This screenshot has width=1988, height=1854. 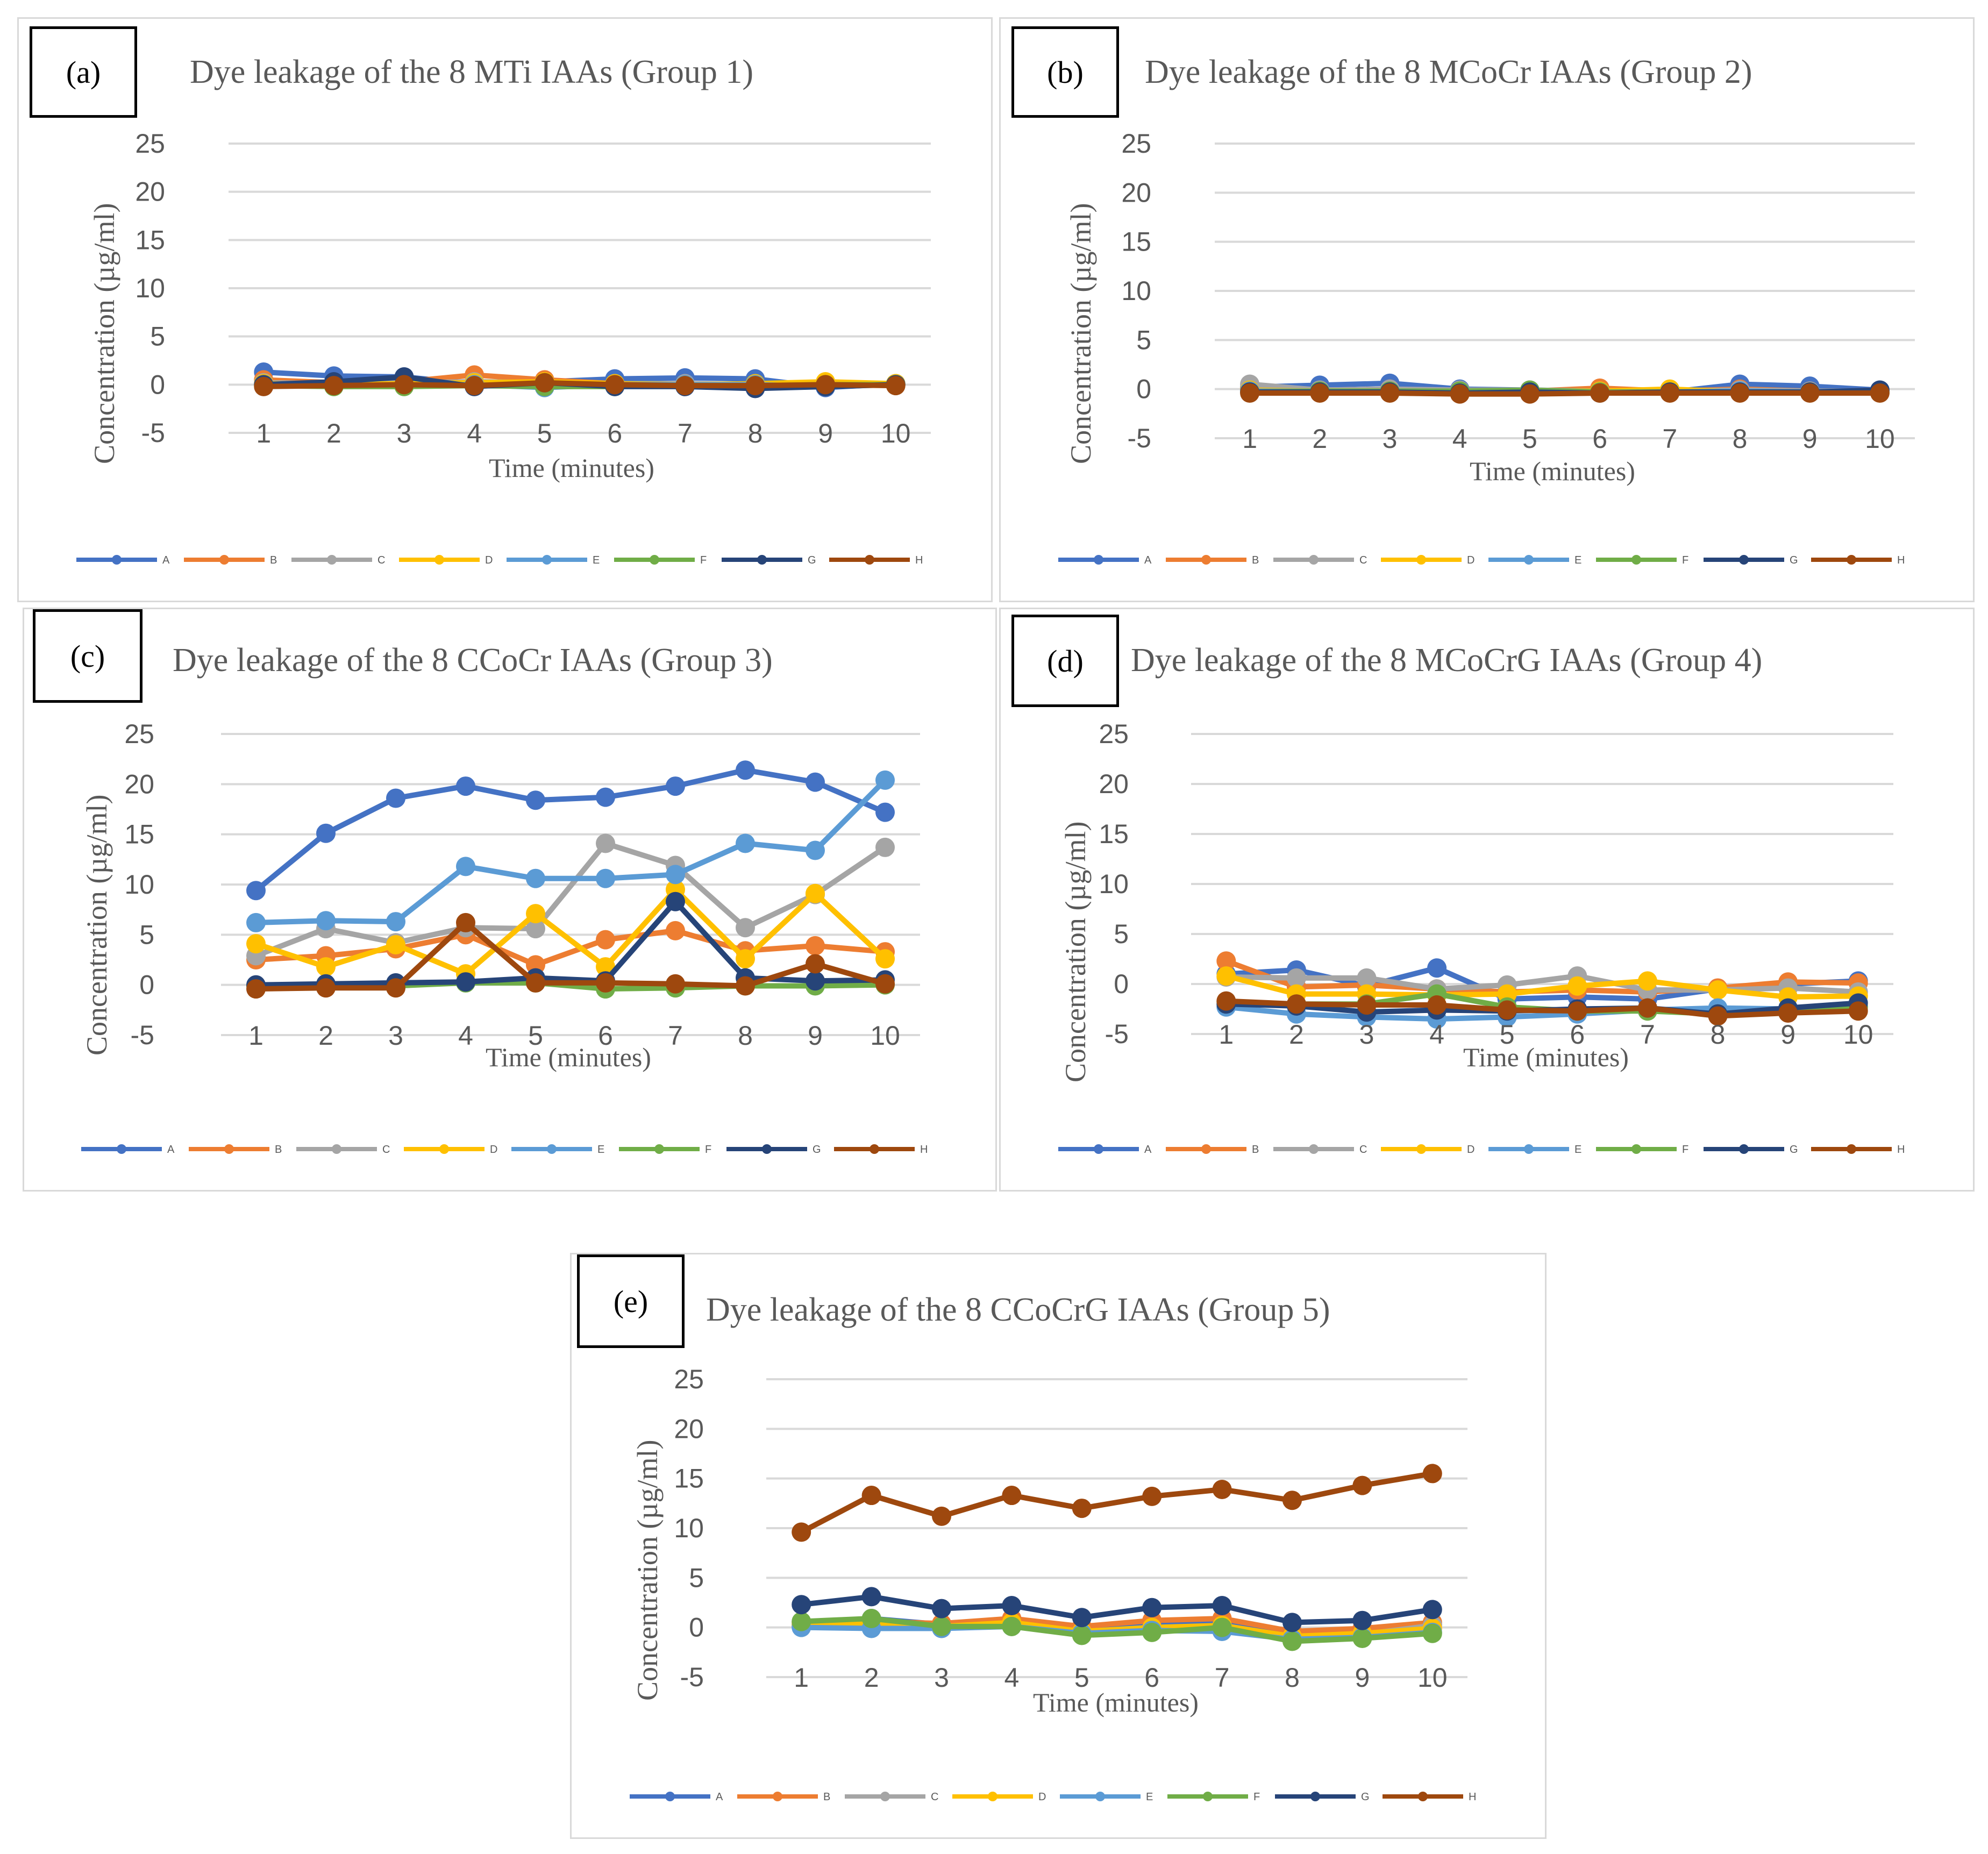 What do you see at coordinates (1292, 1678) in the screenshot?
I see `x-tick-label: 8` at bounding box center [1292, 1678].